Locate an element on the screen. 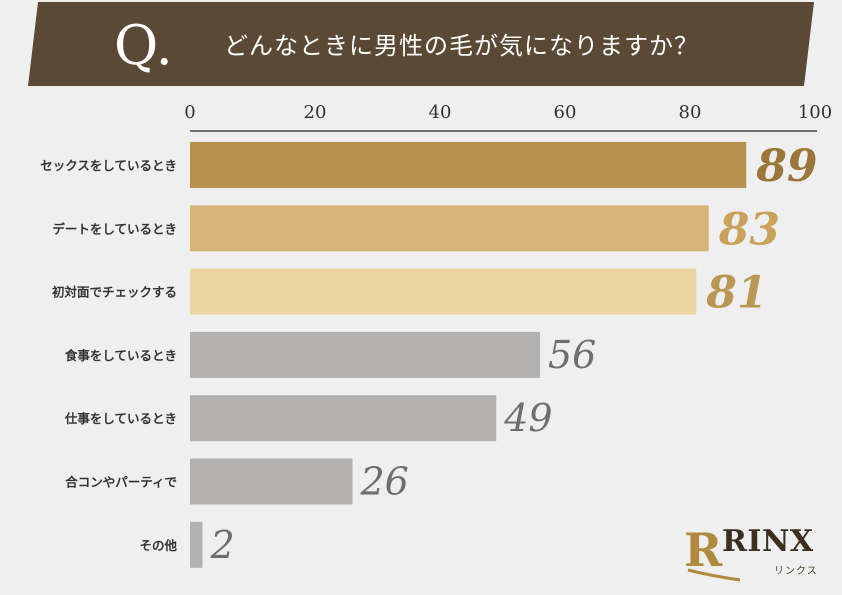 The width and height of the screenshot is (842, 595). x-tick-label: 80 is located at coordinates (690, 112).